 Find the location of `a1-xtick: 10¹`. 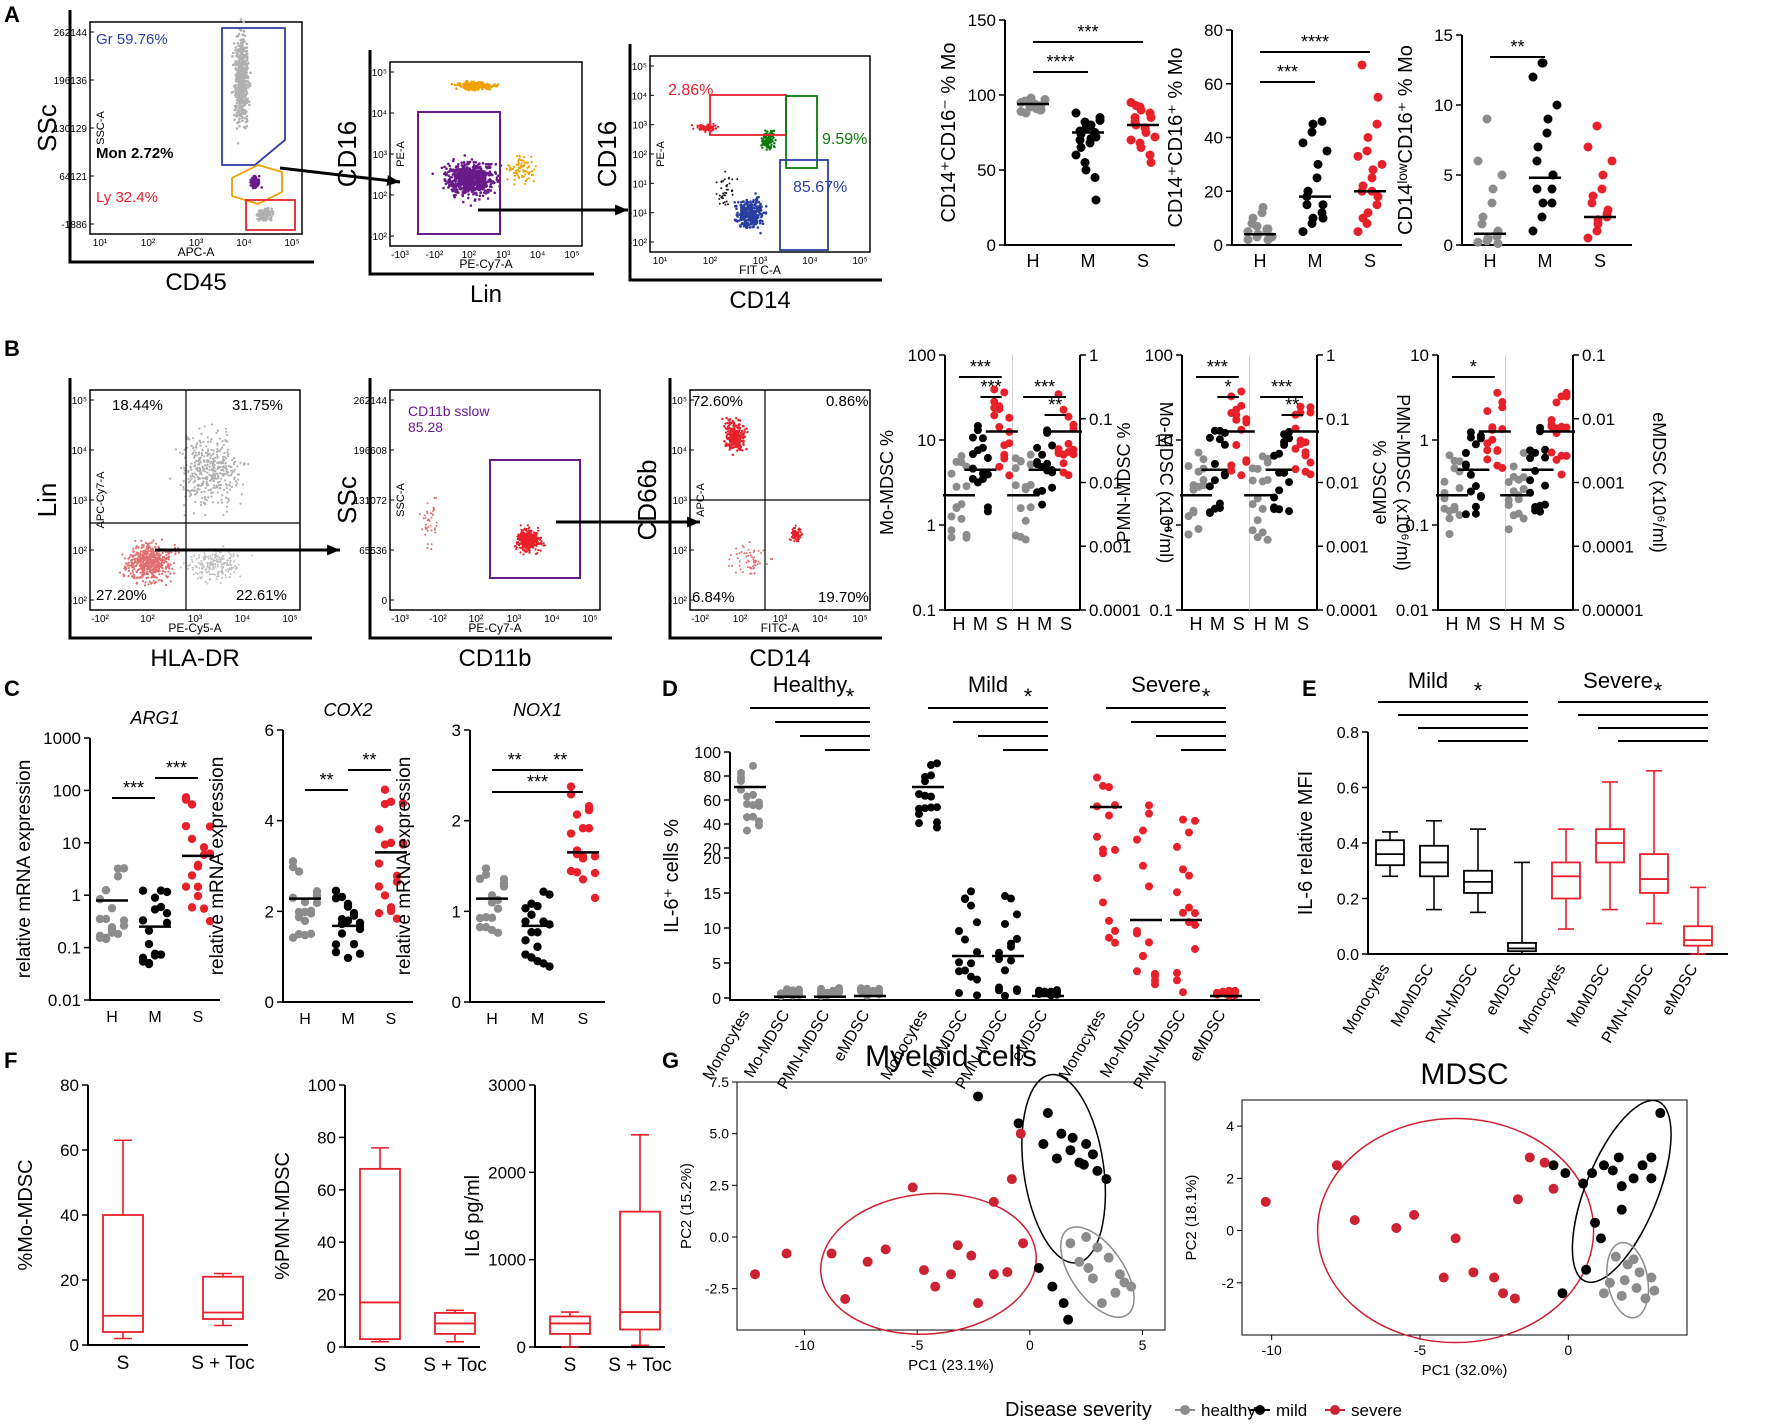

a1-xtick: 10¹ is located at coordinates (100, 243).